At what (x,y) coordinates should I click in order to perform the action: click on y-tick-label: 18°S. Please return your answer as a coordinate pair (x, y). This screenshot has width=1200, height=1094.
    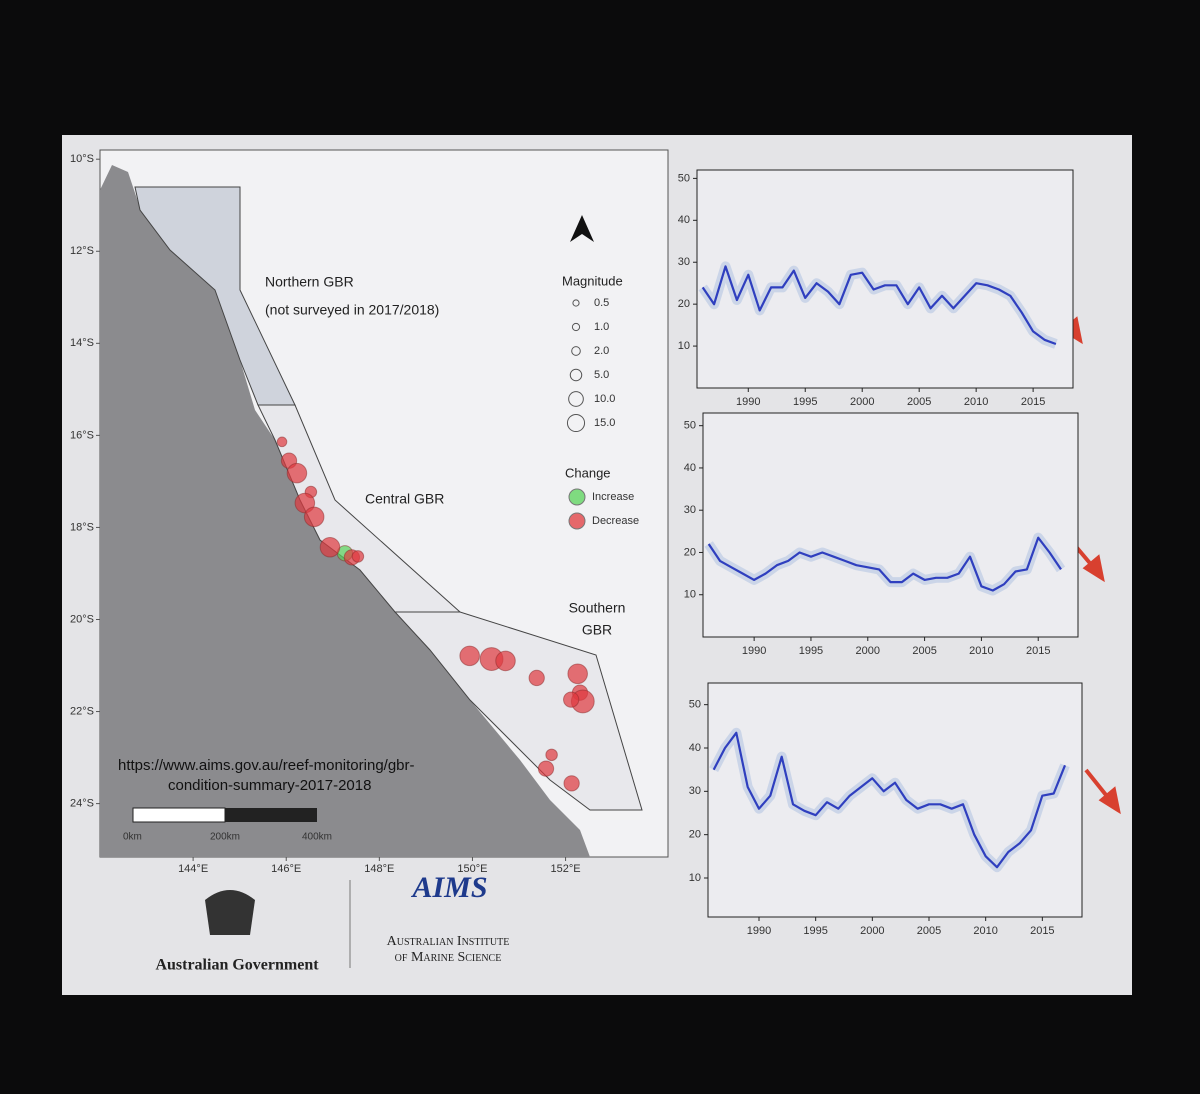
    Looking at the image, I should click on (82, 527).